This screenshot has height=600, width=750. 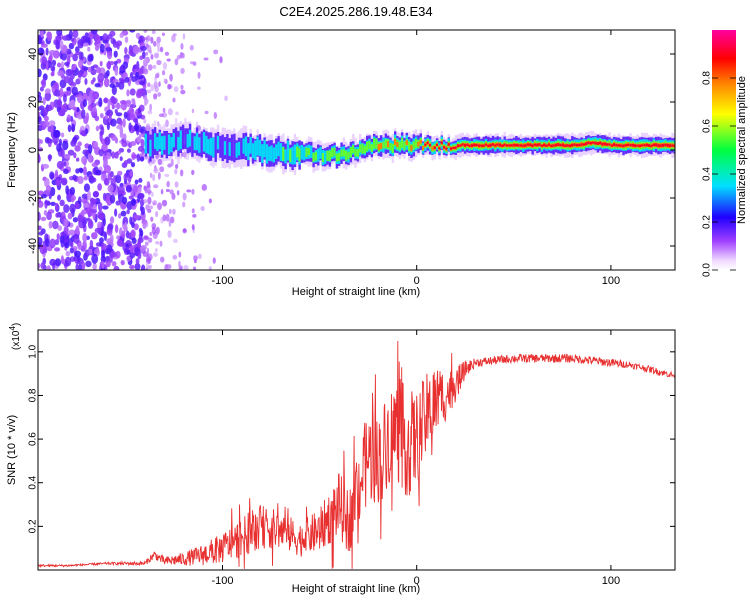 What do you see at coordinates (15, 336) in the screenshot?
I see `snr-y-multiplier: (x104)` at bounding box center [15, 336].